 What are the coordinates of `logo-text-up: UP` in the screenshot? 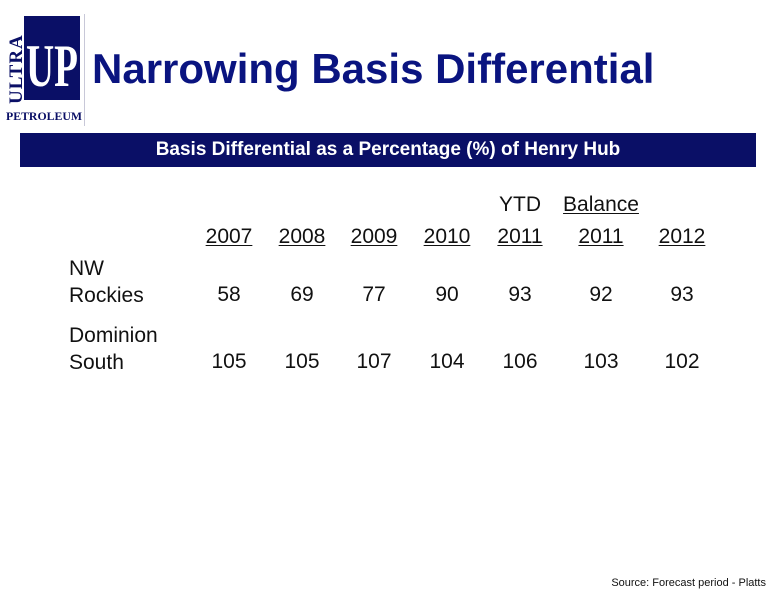 It's located at (52, 66).